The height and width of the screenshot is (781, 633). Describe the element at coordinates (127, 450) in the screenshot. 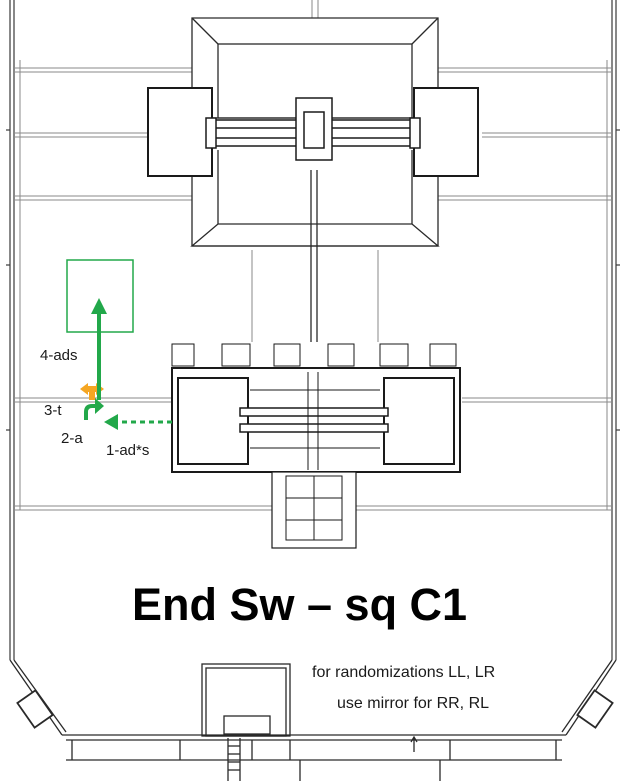

I see `step-1-label: 1-ad*s` at that location.